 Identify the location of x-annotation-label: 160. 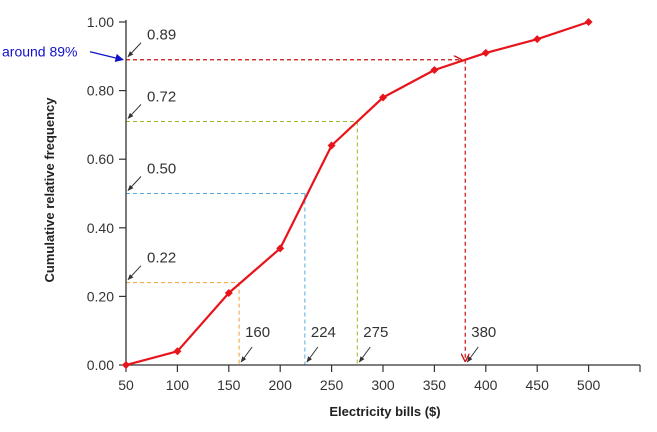
(257, 332).